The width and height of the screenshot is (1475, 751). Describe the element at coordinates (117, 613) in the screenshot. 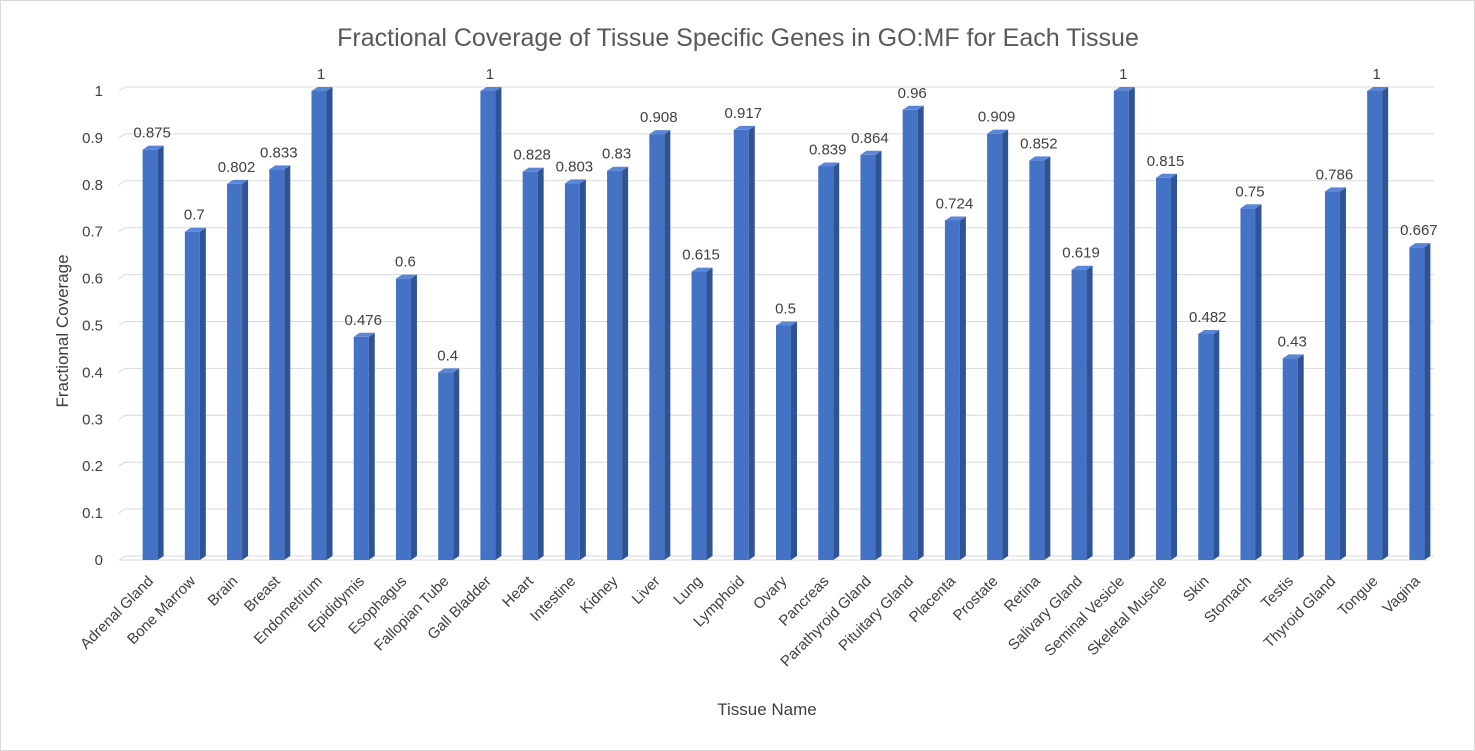

I see `x-category-label: Adrenal Gland` at that location.